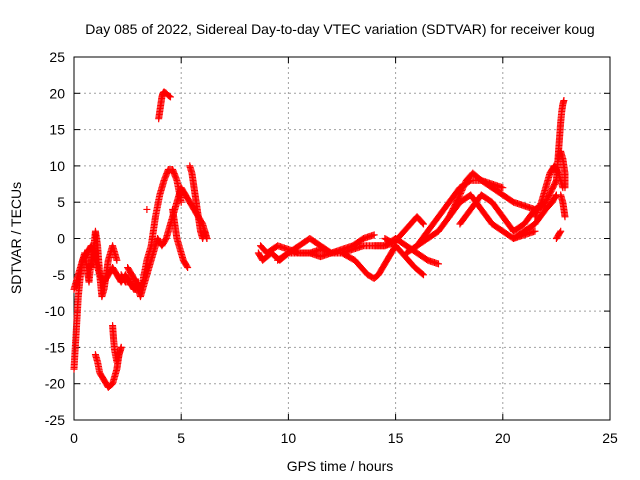 This screenshot has height=480, width=640. What do you see at coordinates (55, 347) in the screenshot?
I see `y-tick-label: -15` at bounding box center [55, 347].